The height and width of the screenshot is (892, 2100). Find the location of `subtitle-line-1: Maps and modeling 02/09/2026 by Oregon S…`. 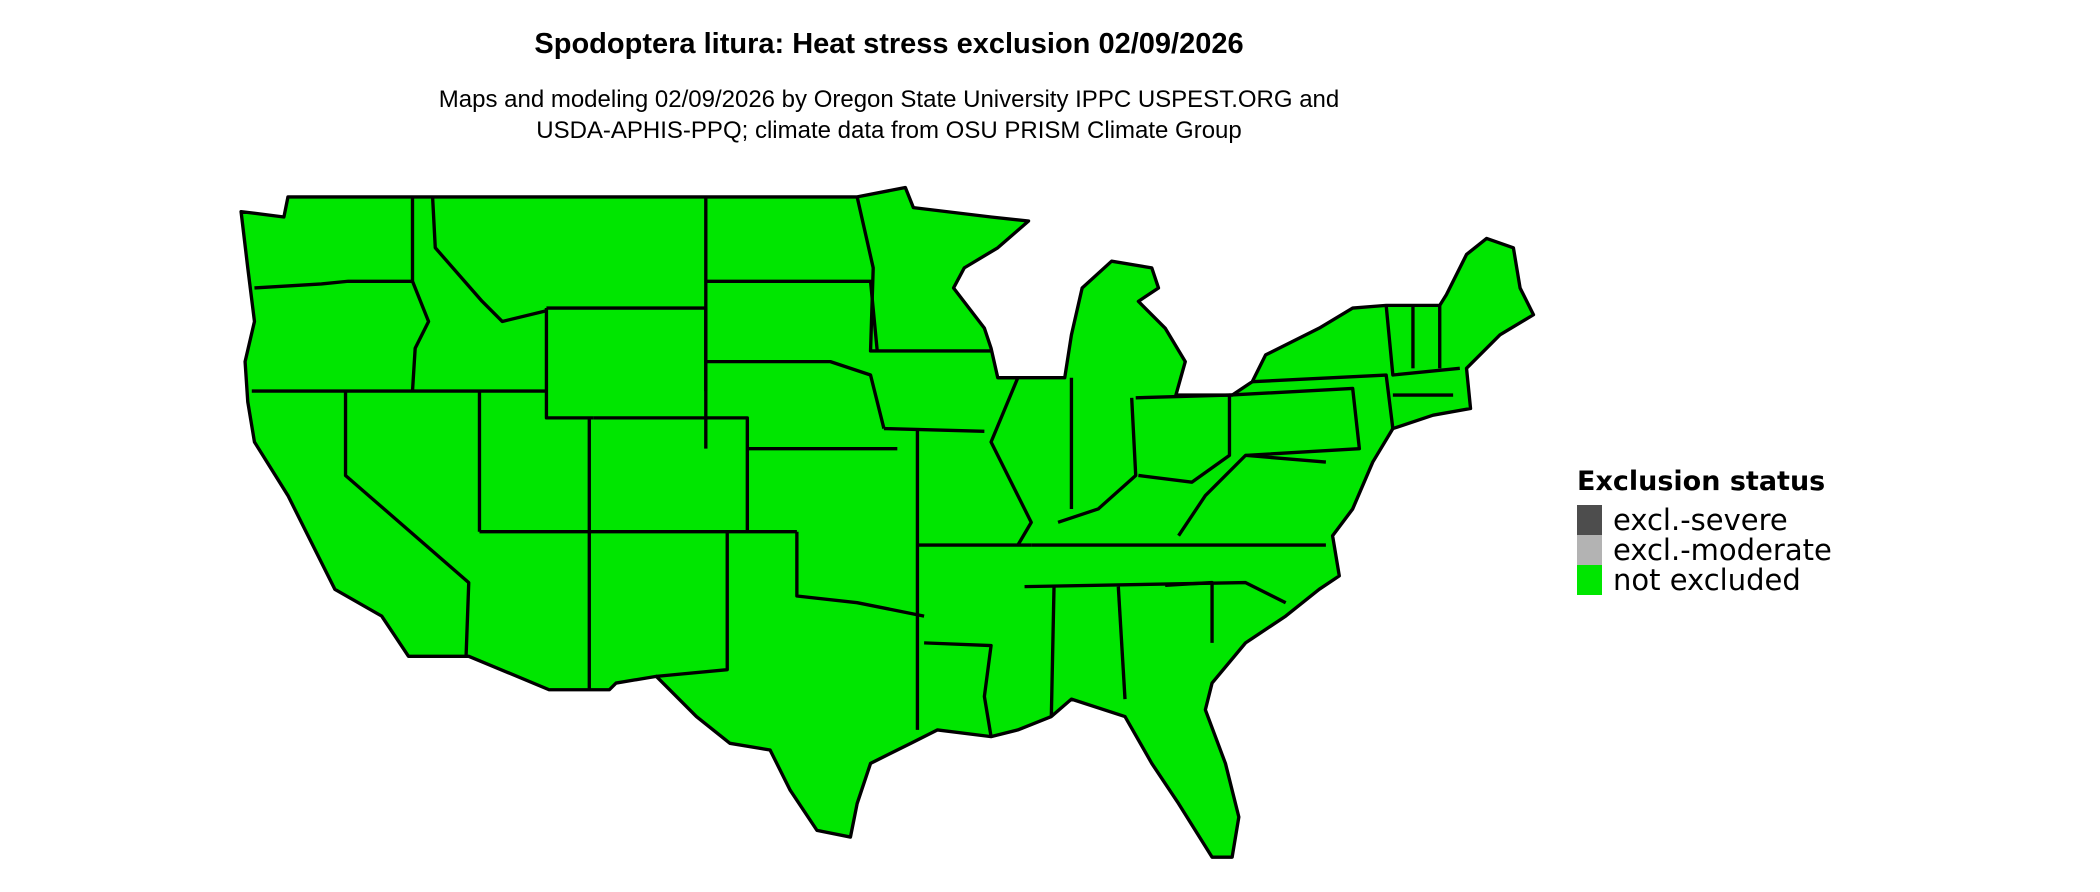

subtitle-line-1: Maps and modeling 02/09/2026 by Oregon S… is located at coordinates (889, 99).